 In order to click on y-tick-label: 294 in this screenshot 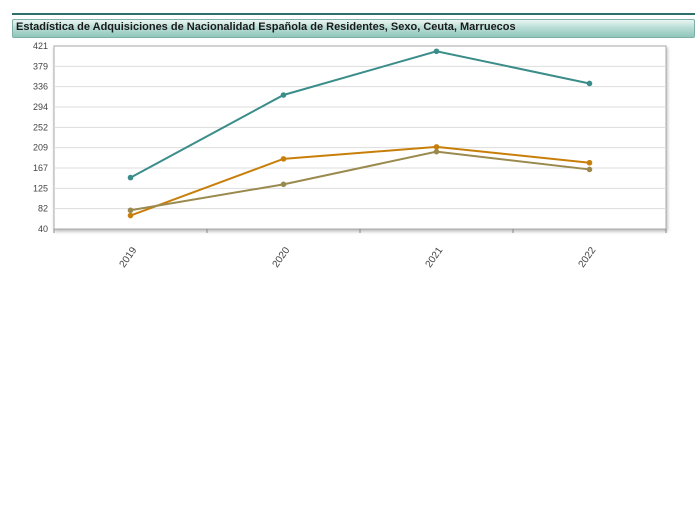, I will do `click(40, 107)`.